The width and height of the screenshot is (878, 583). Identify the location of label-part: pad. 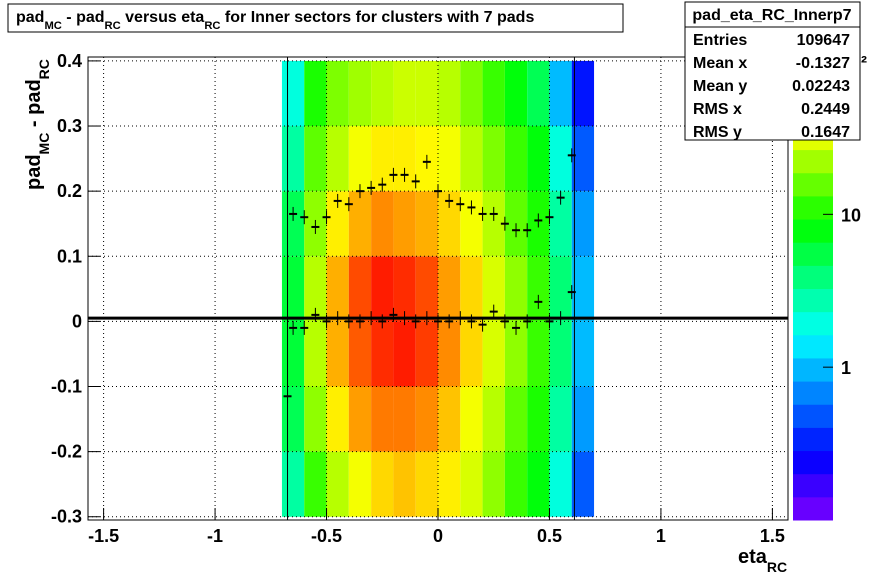
(30, 17).